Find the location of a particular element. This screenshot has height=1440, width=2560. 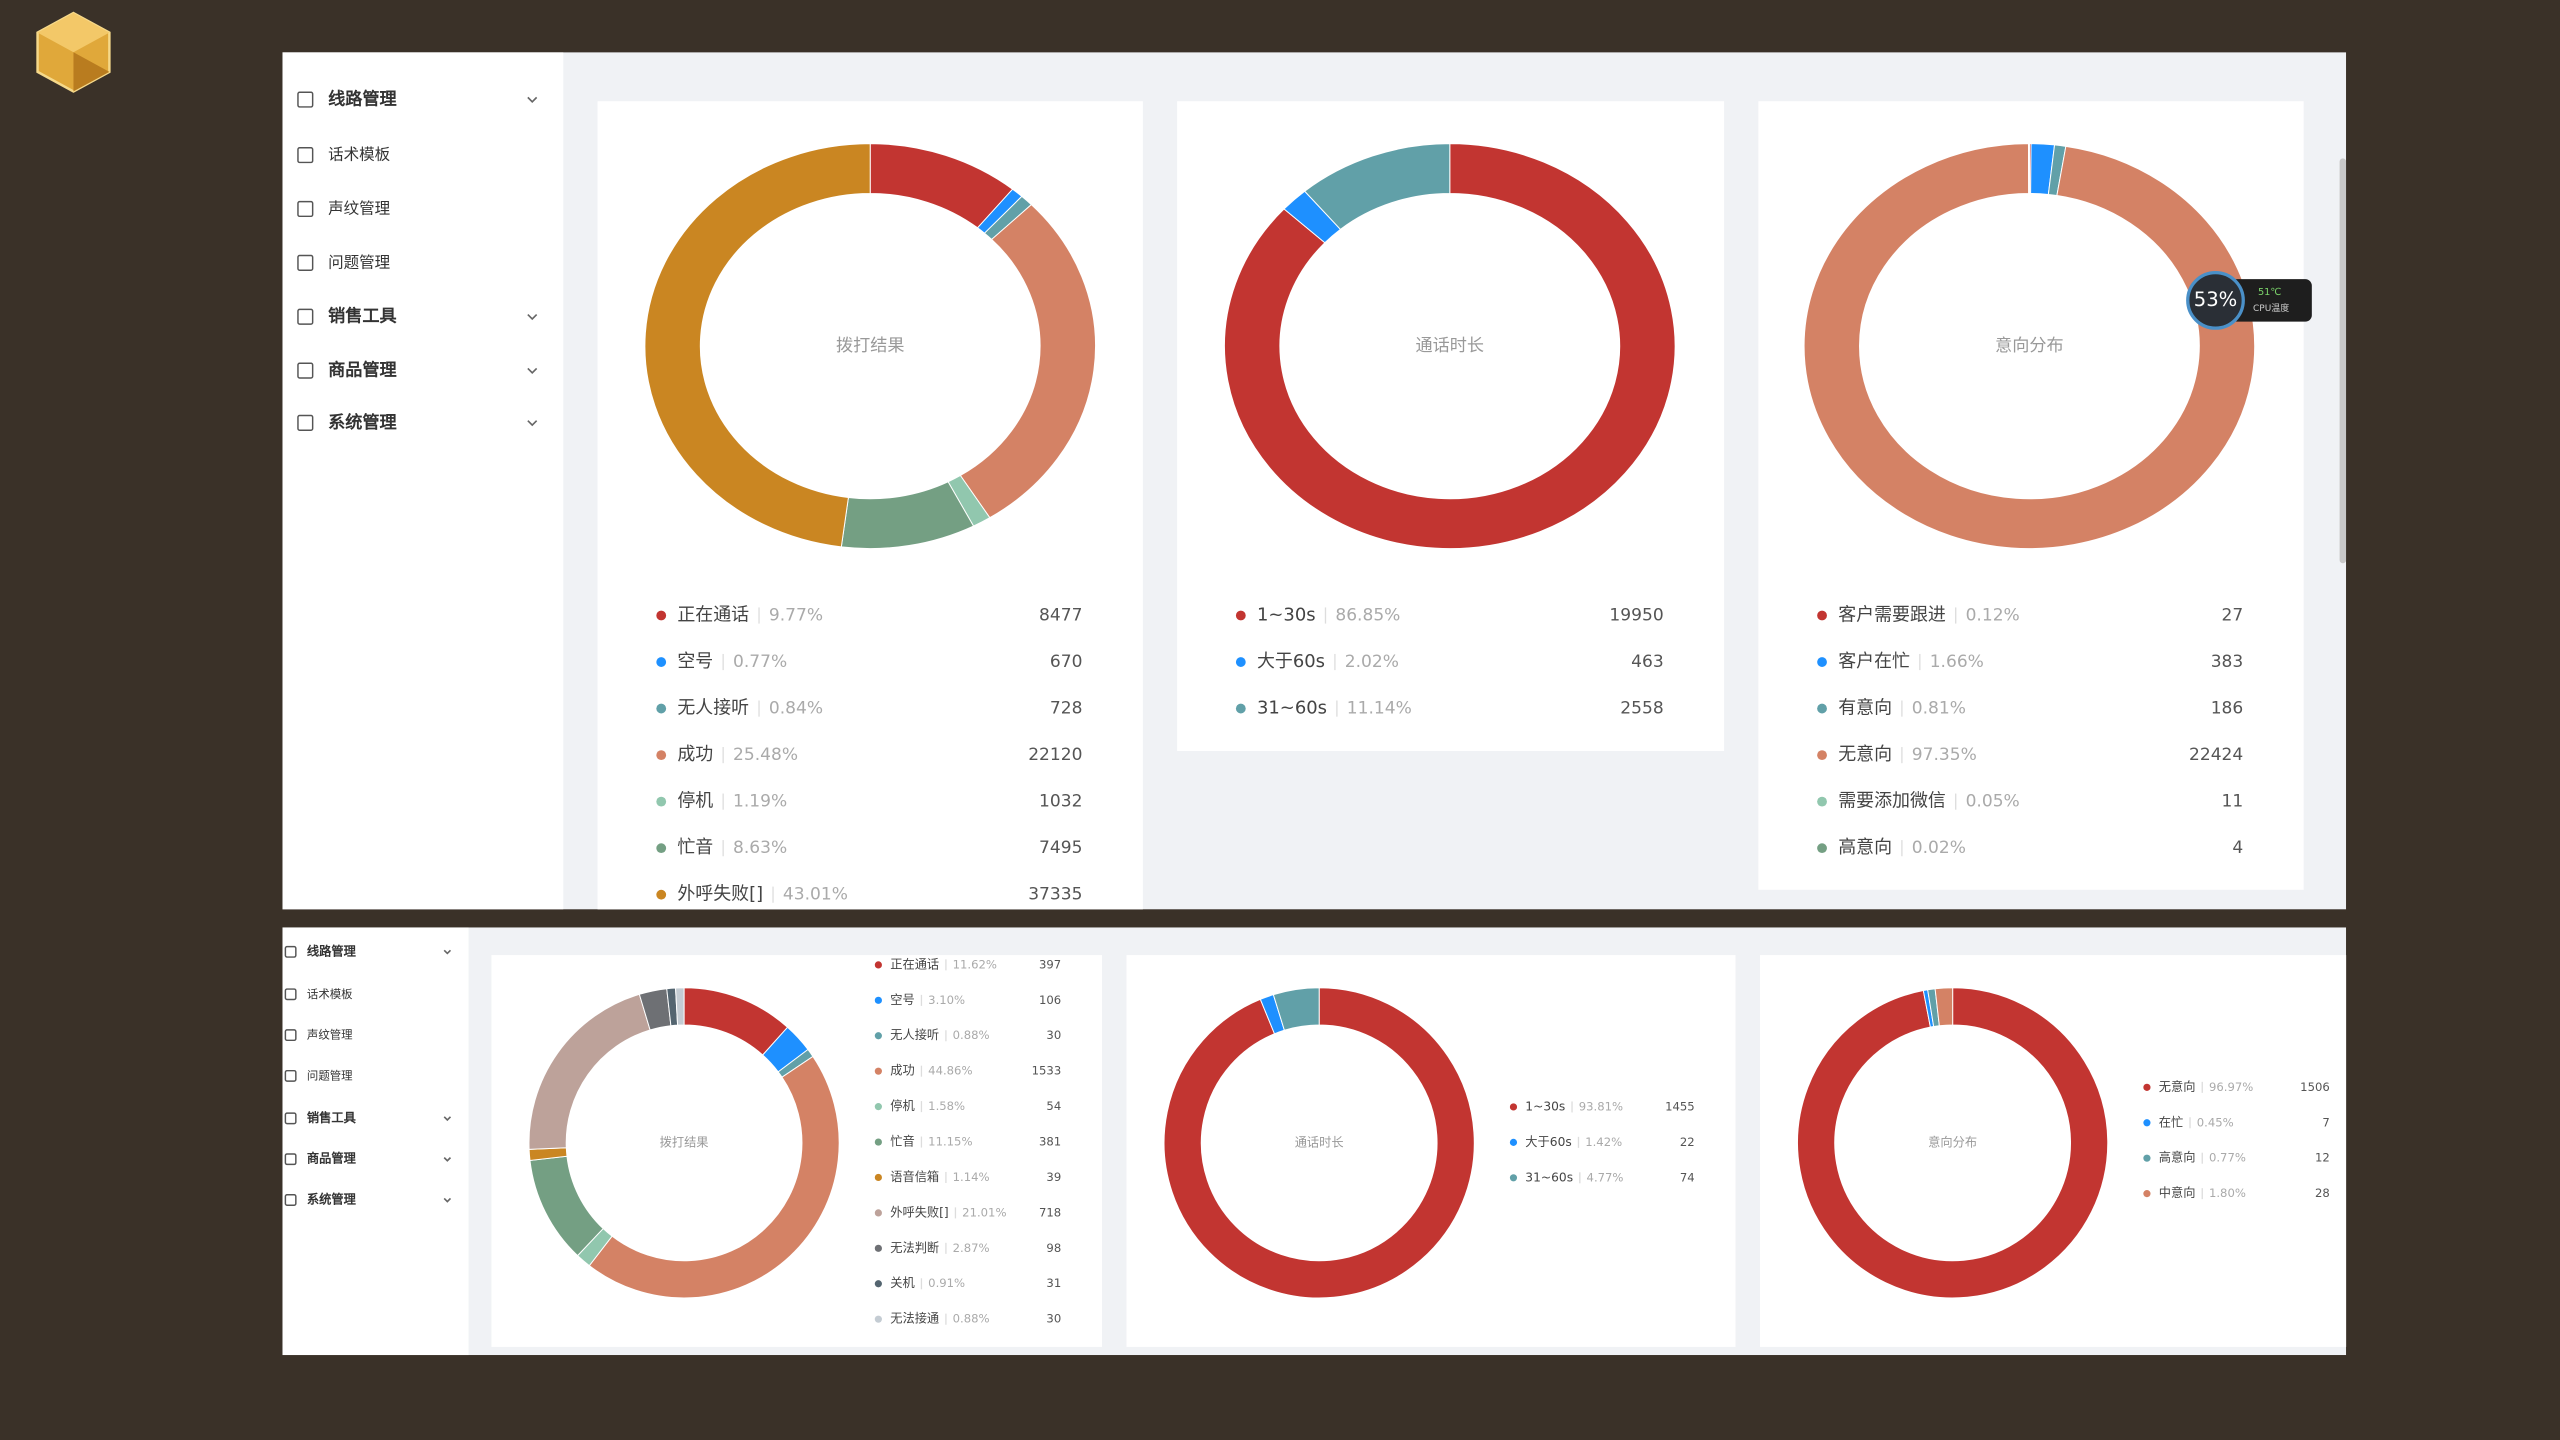

legend-label: 无法接通 is located at coordinates (914, 1318).